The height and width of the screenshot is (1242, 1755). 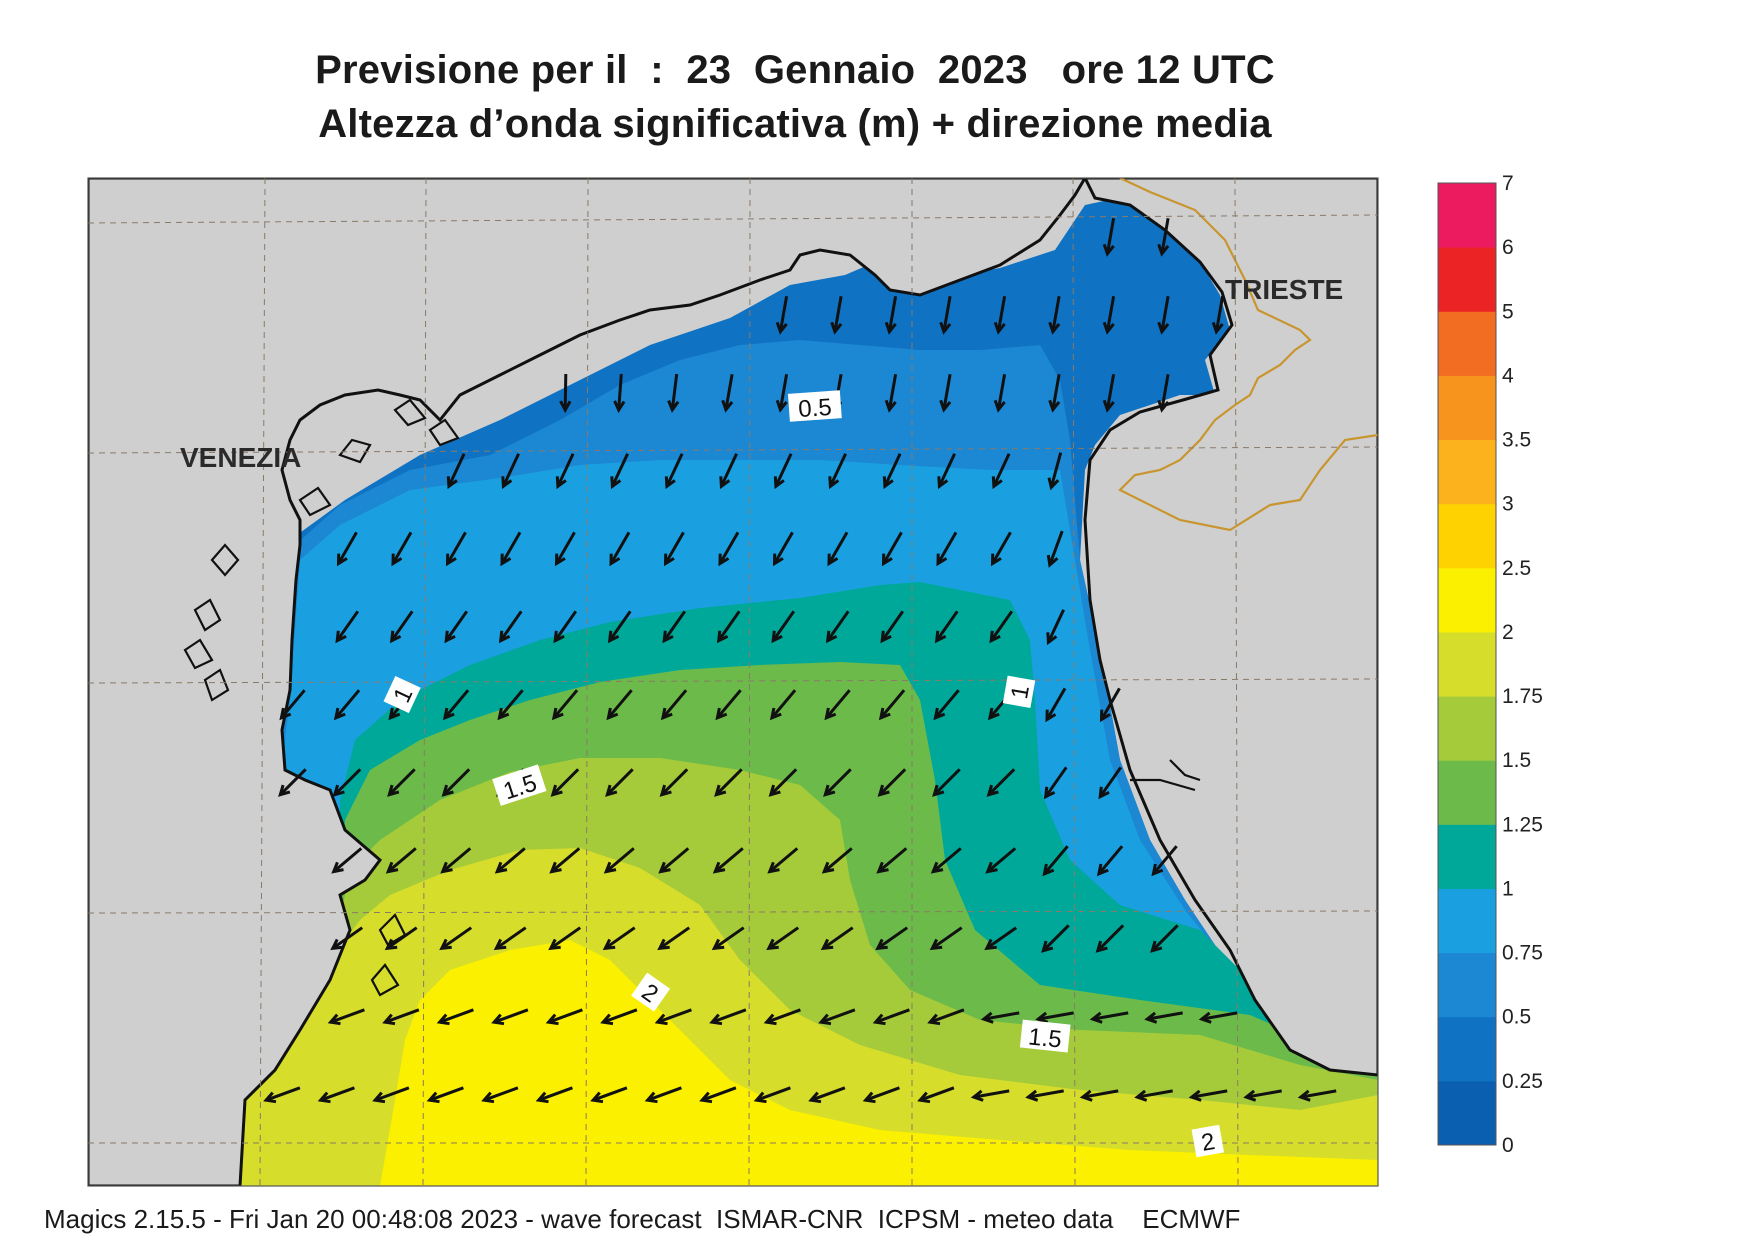 What do you see at coordinates (1508, 247) in the screenshot?
I see `colorbar-tick-label: 6` at bounding box center [1508, 247].